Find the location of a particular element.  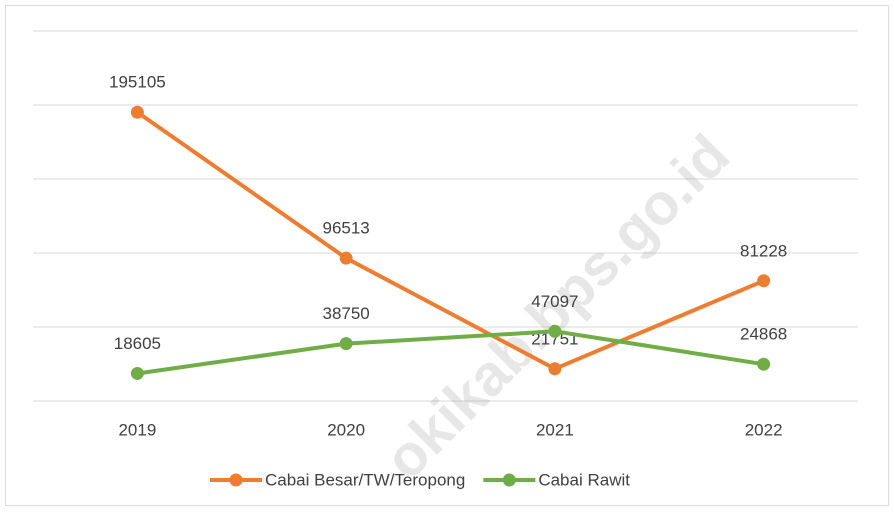

x-tick-label: 2019 is located at coordinates (137, 429).